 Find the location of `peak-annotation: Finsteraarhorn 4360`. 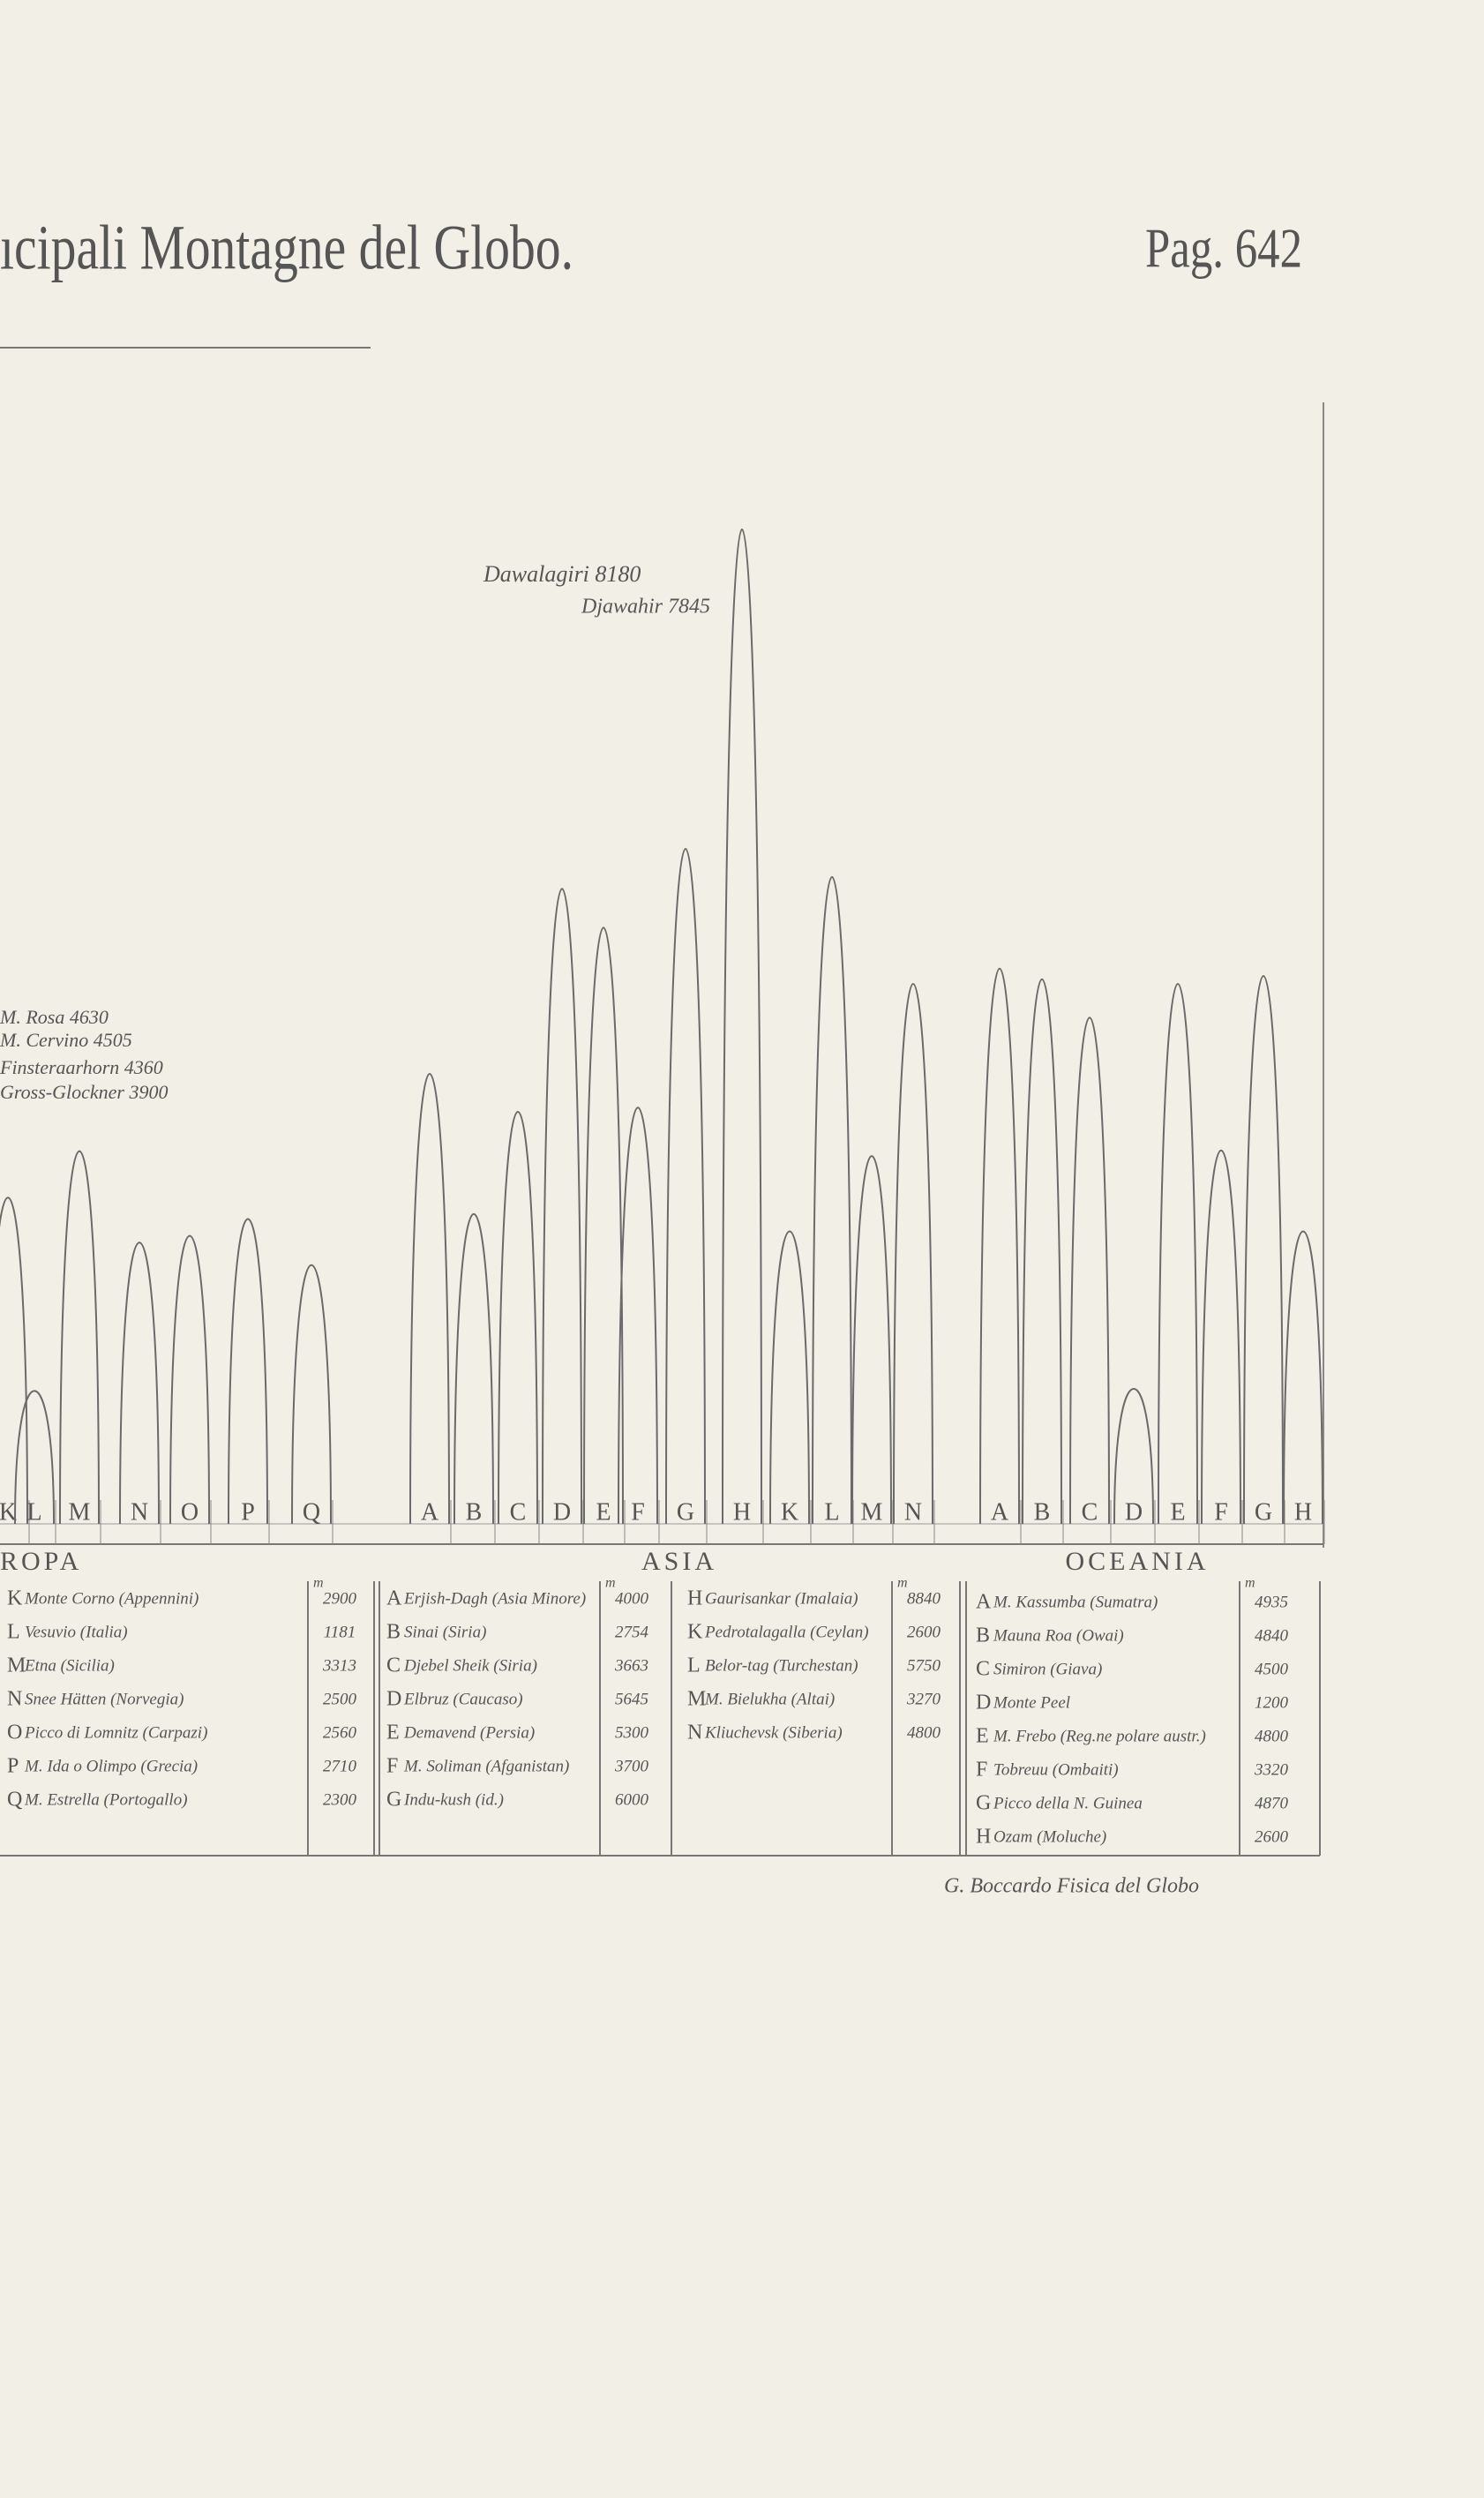

peak-annotation: Finsteraarhorn 4360 is located at coordinates (81, 1067).